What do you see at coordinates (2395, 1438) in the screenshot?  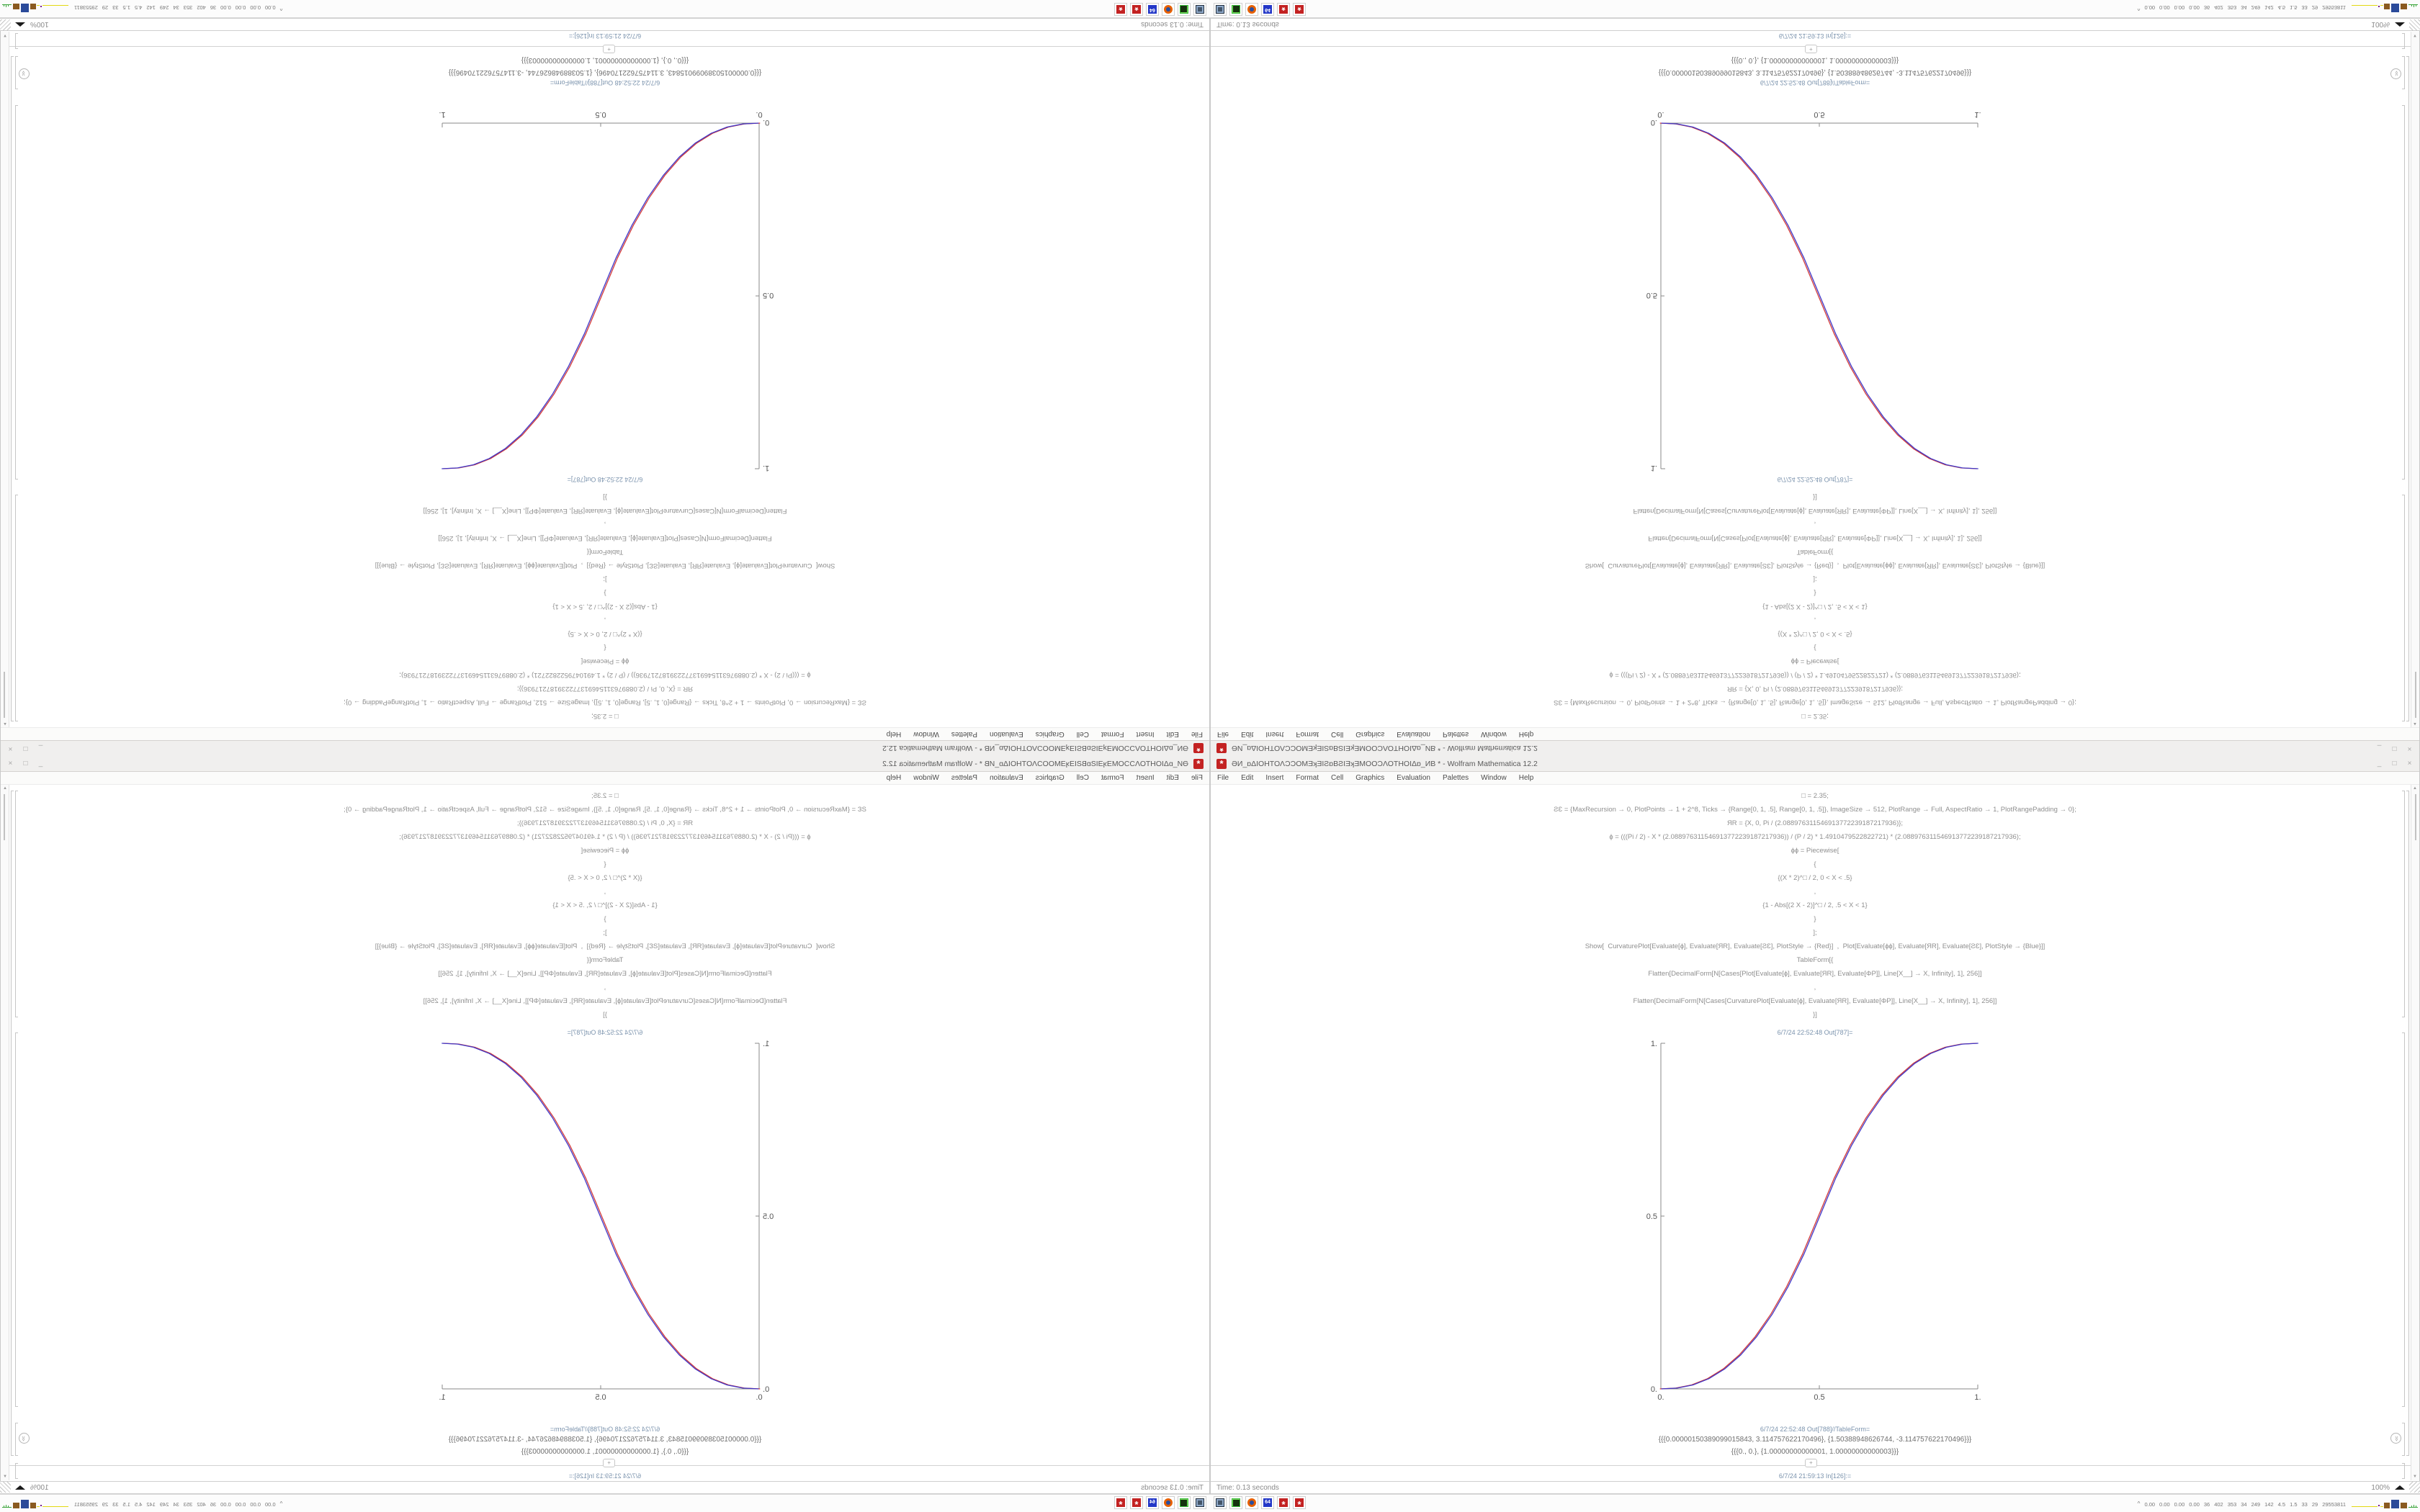 I see `suggestions-chevron-icon: >>` at bounding box center [2395, 1438].